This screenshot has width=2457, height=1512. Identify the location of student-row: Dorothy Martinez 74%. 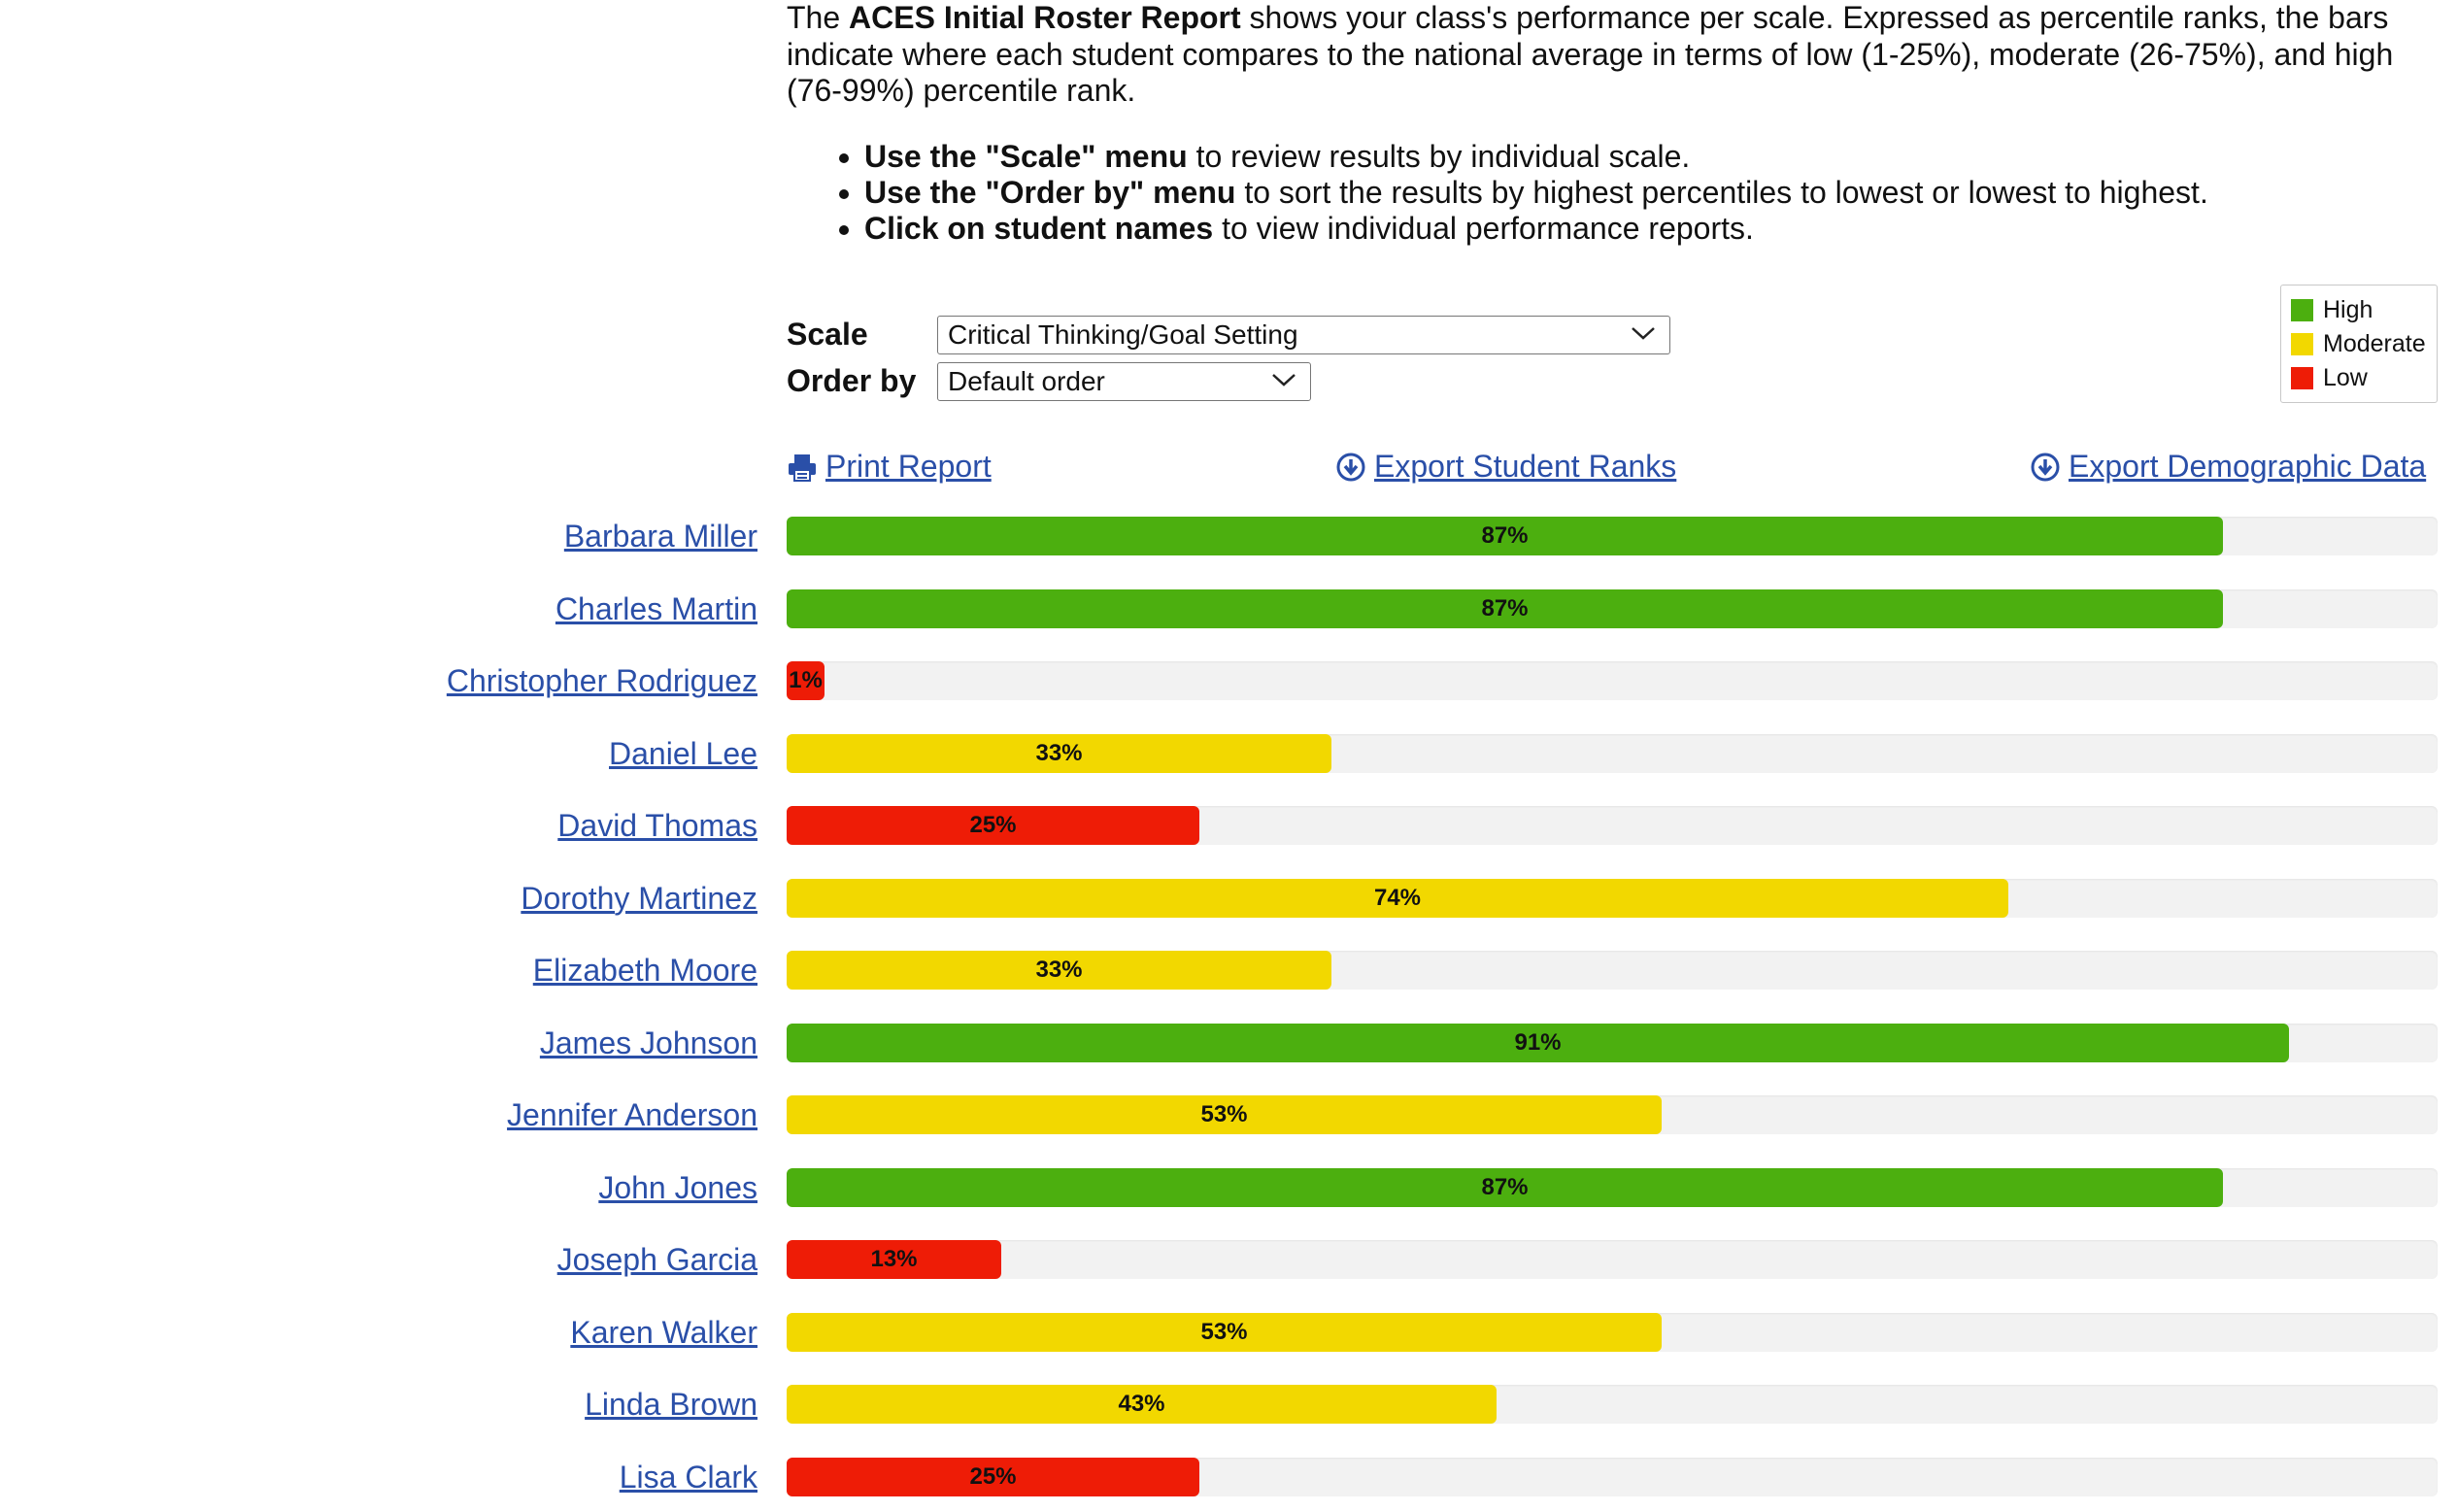
(1228, 898).